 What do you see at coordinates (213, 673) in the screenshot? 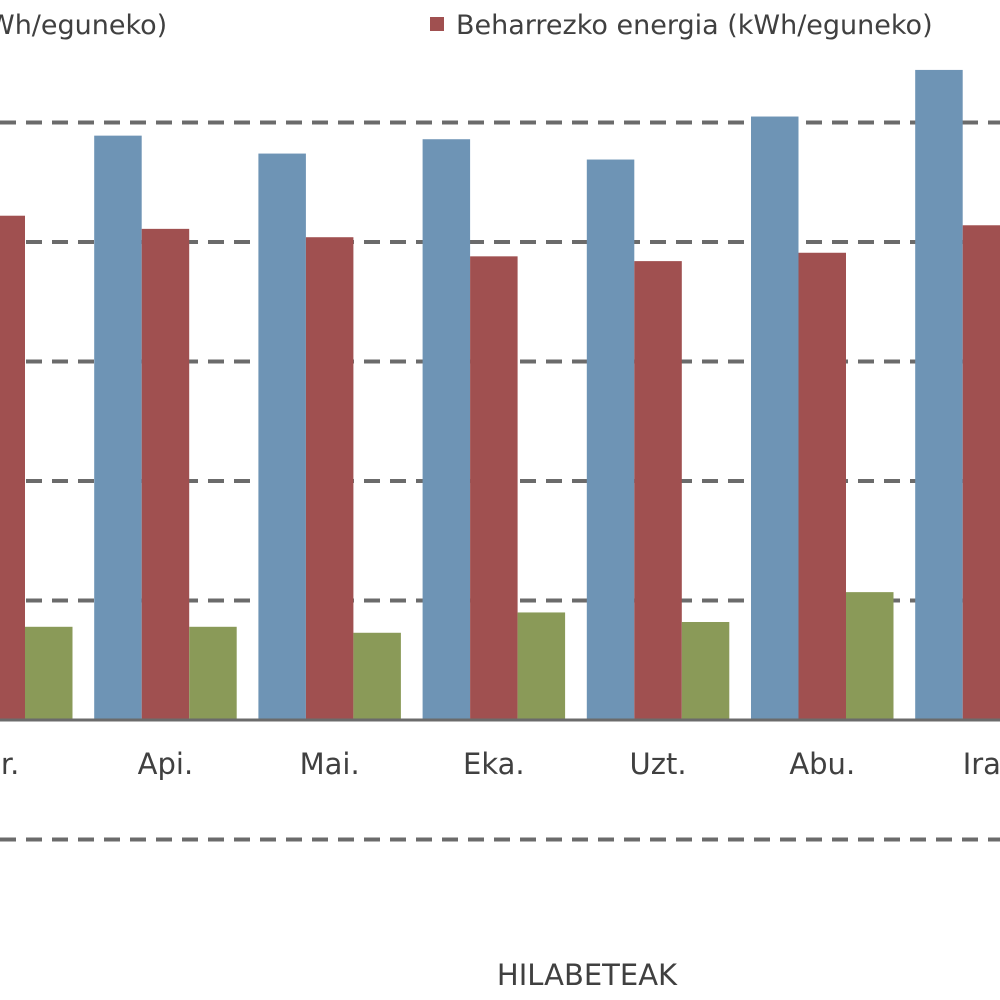
I see `bar-series-3-api` at bounding box center [213, 673].